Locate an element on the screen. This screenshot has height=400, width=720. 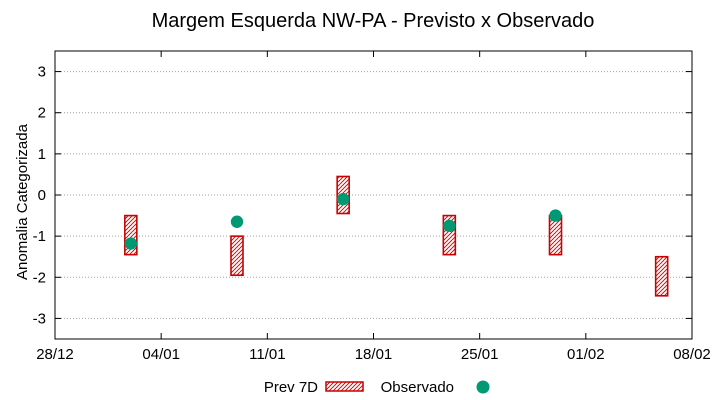
observed-points is located at coordinates (343, 221).